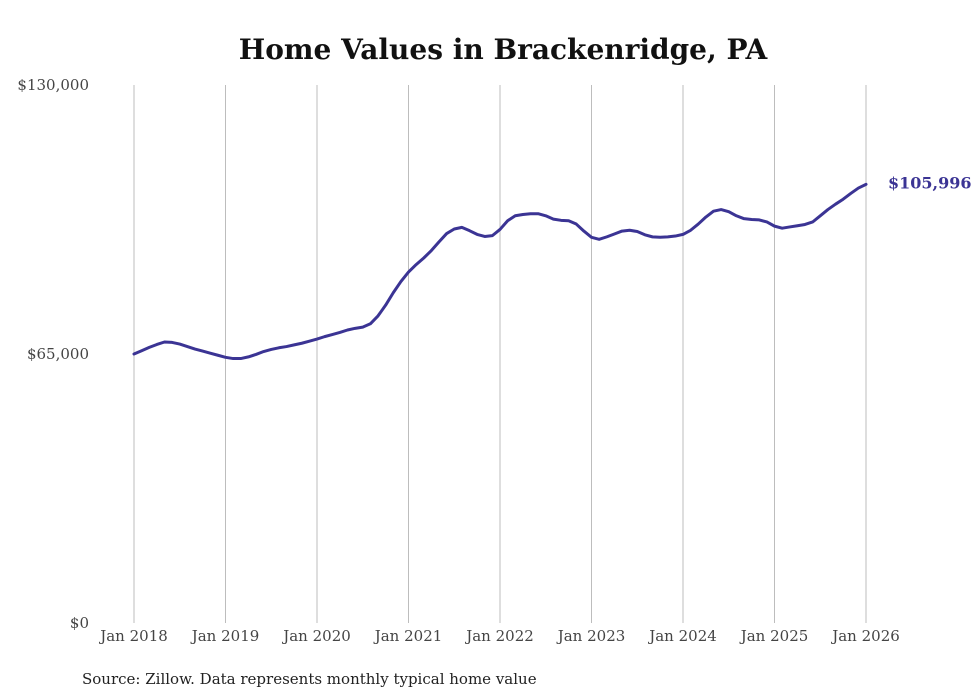 The image size is (980, 699). I want to click on x-tick-label: Jan 2026, so click(865, 636).